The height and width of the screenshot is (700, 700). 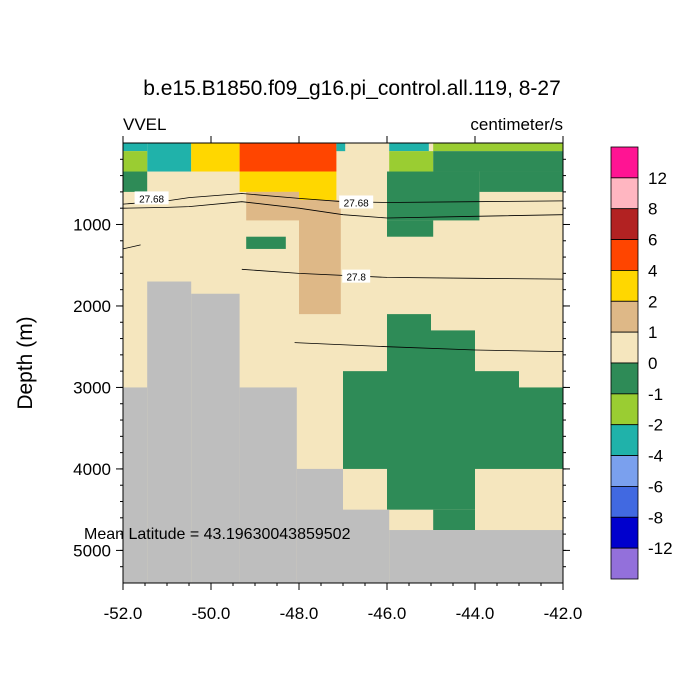 What do you see at coordinates (217, 534) in the screenshot?
I see `mean-latitude-annotation: Mean Latitude = 43.19630043859502` at bounding box center [217, 534].